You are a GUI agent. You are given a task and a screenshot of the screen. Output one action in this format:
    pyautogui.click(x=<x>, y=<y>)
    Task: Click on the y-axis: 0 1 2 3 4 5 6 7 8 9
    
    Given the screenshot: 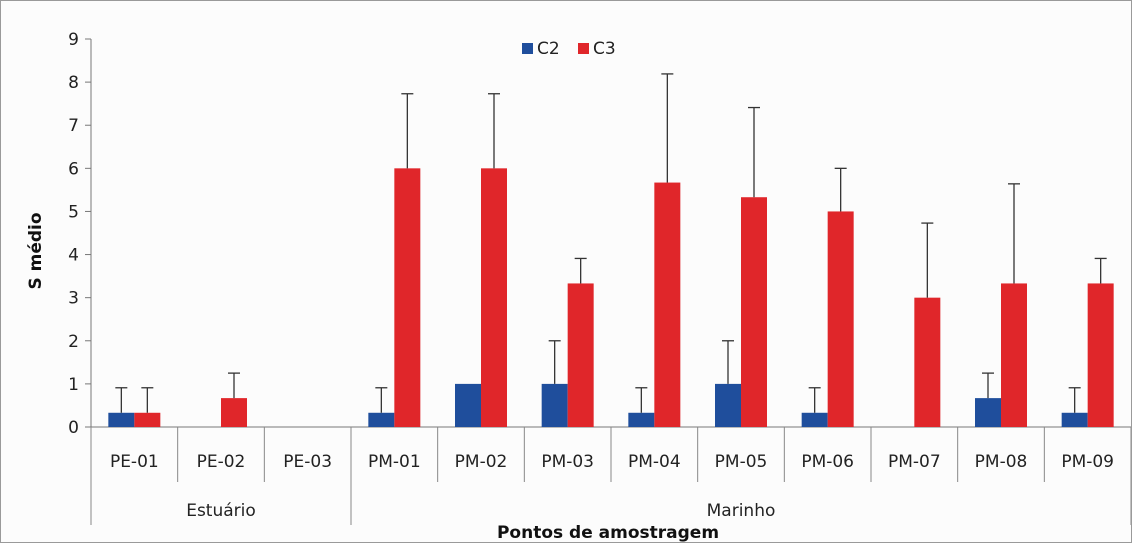 What is the action you would take?
    pyautogui.click(x=80, y=234)
    